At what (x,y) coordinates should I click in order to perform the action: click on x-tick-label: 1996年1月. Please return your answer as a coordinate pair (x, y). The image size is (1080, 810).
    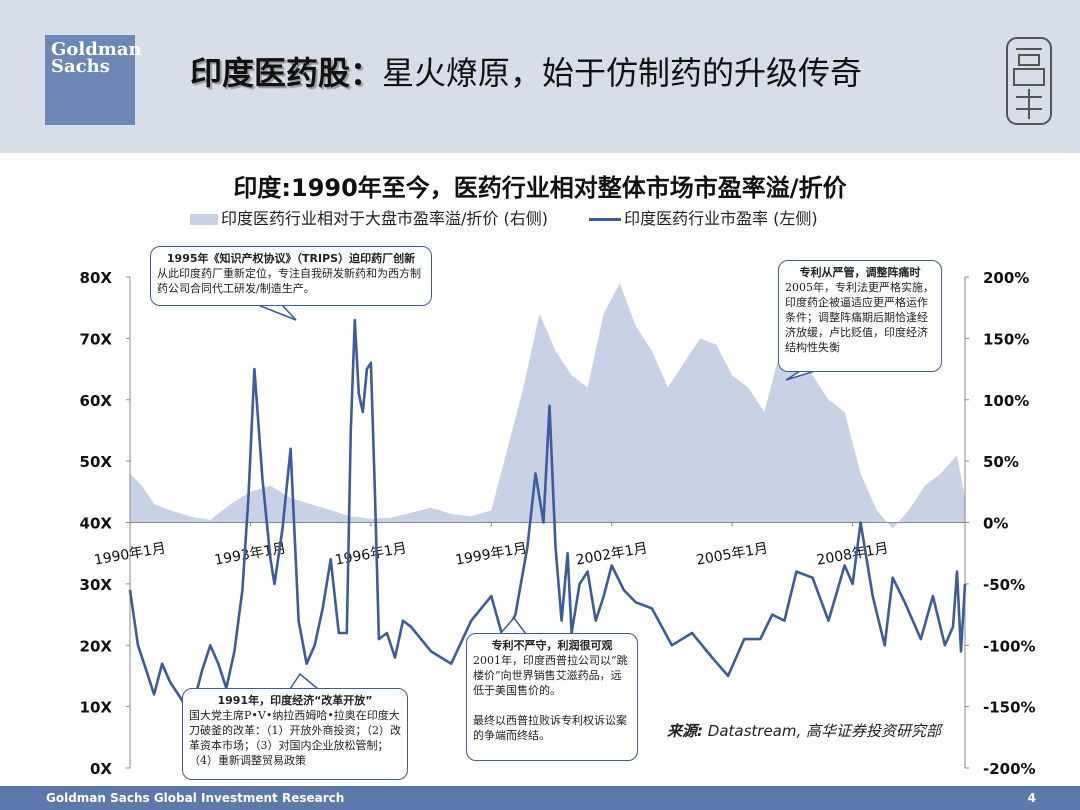
    Looking at the image, I should click on (371, 554).